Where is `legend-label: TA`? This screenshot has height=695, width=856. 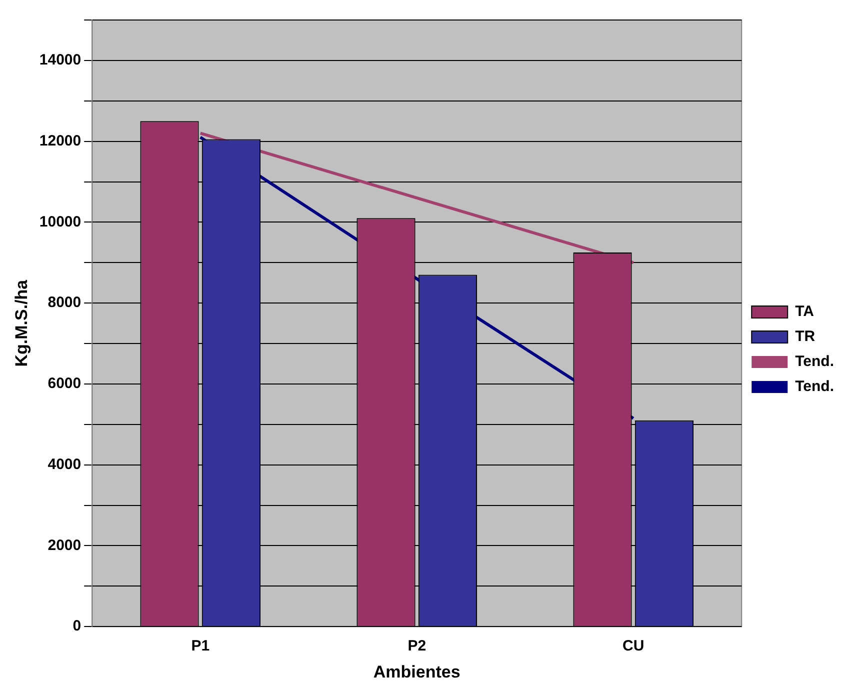
legend-label: TA is located at coordinates (804, 311).